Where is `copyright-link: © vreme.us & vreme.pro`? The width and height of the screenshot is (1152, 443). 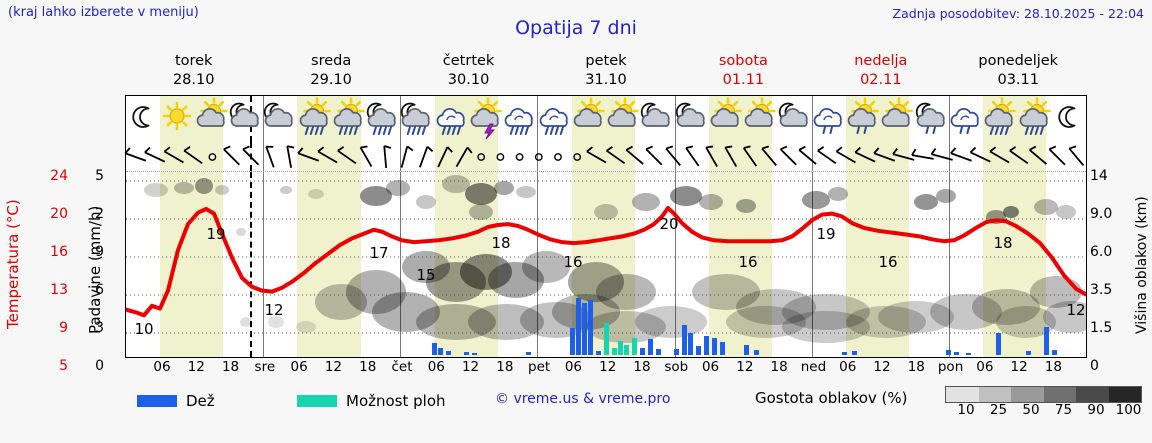
copyright-link: © vreme.us & vreme.pro is located at coordinates (583, 399).